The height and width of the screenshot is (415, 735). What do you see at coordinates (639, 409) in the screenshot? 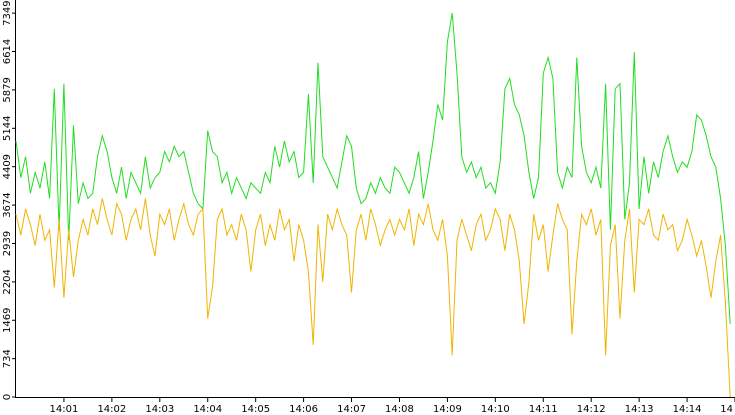
I see `x-tick-label: 14:13` at bounding box center [639, 409].